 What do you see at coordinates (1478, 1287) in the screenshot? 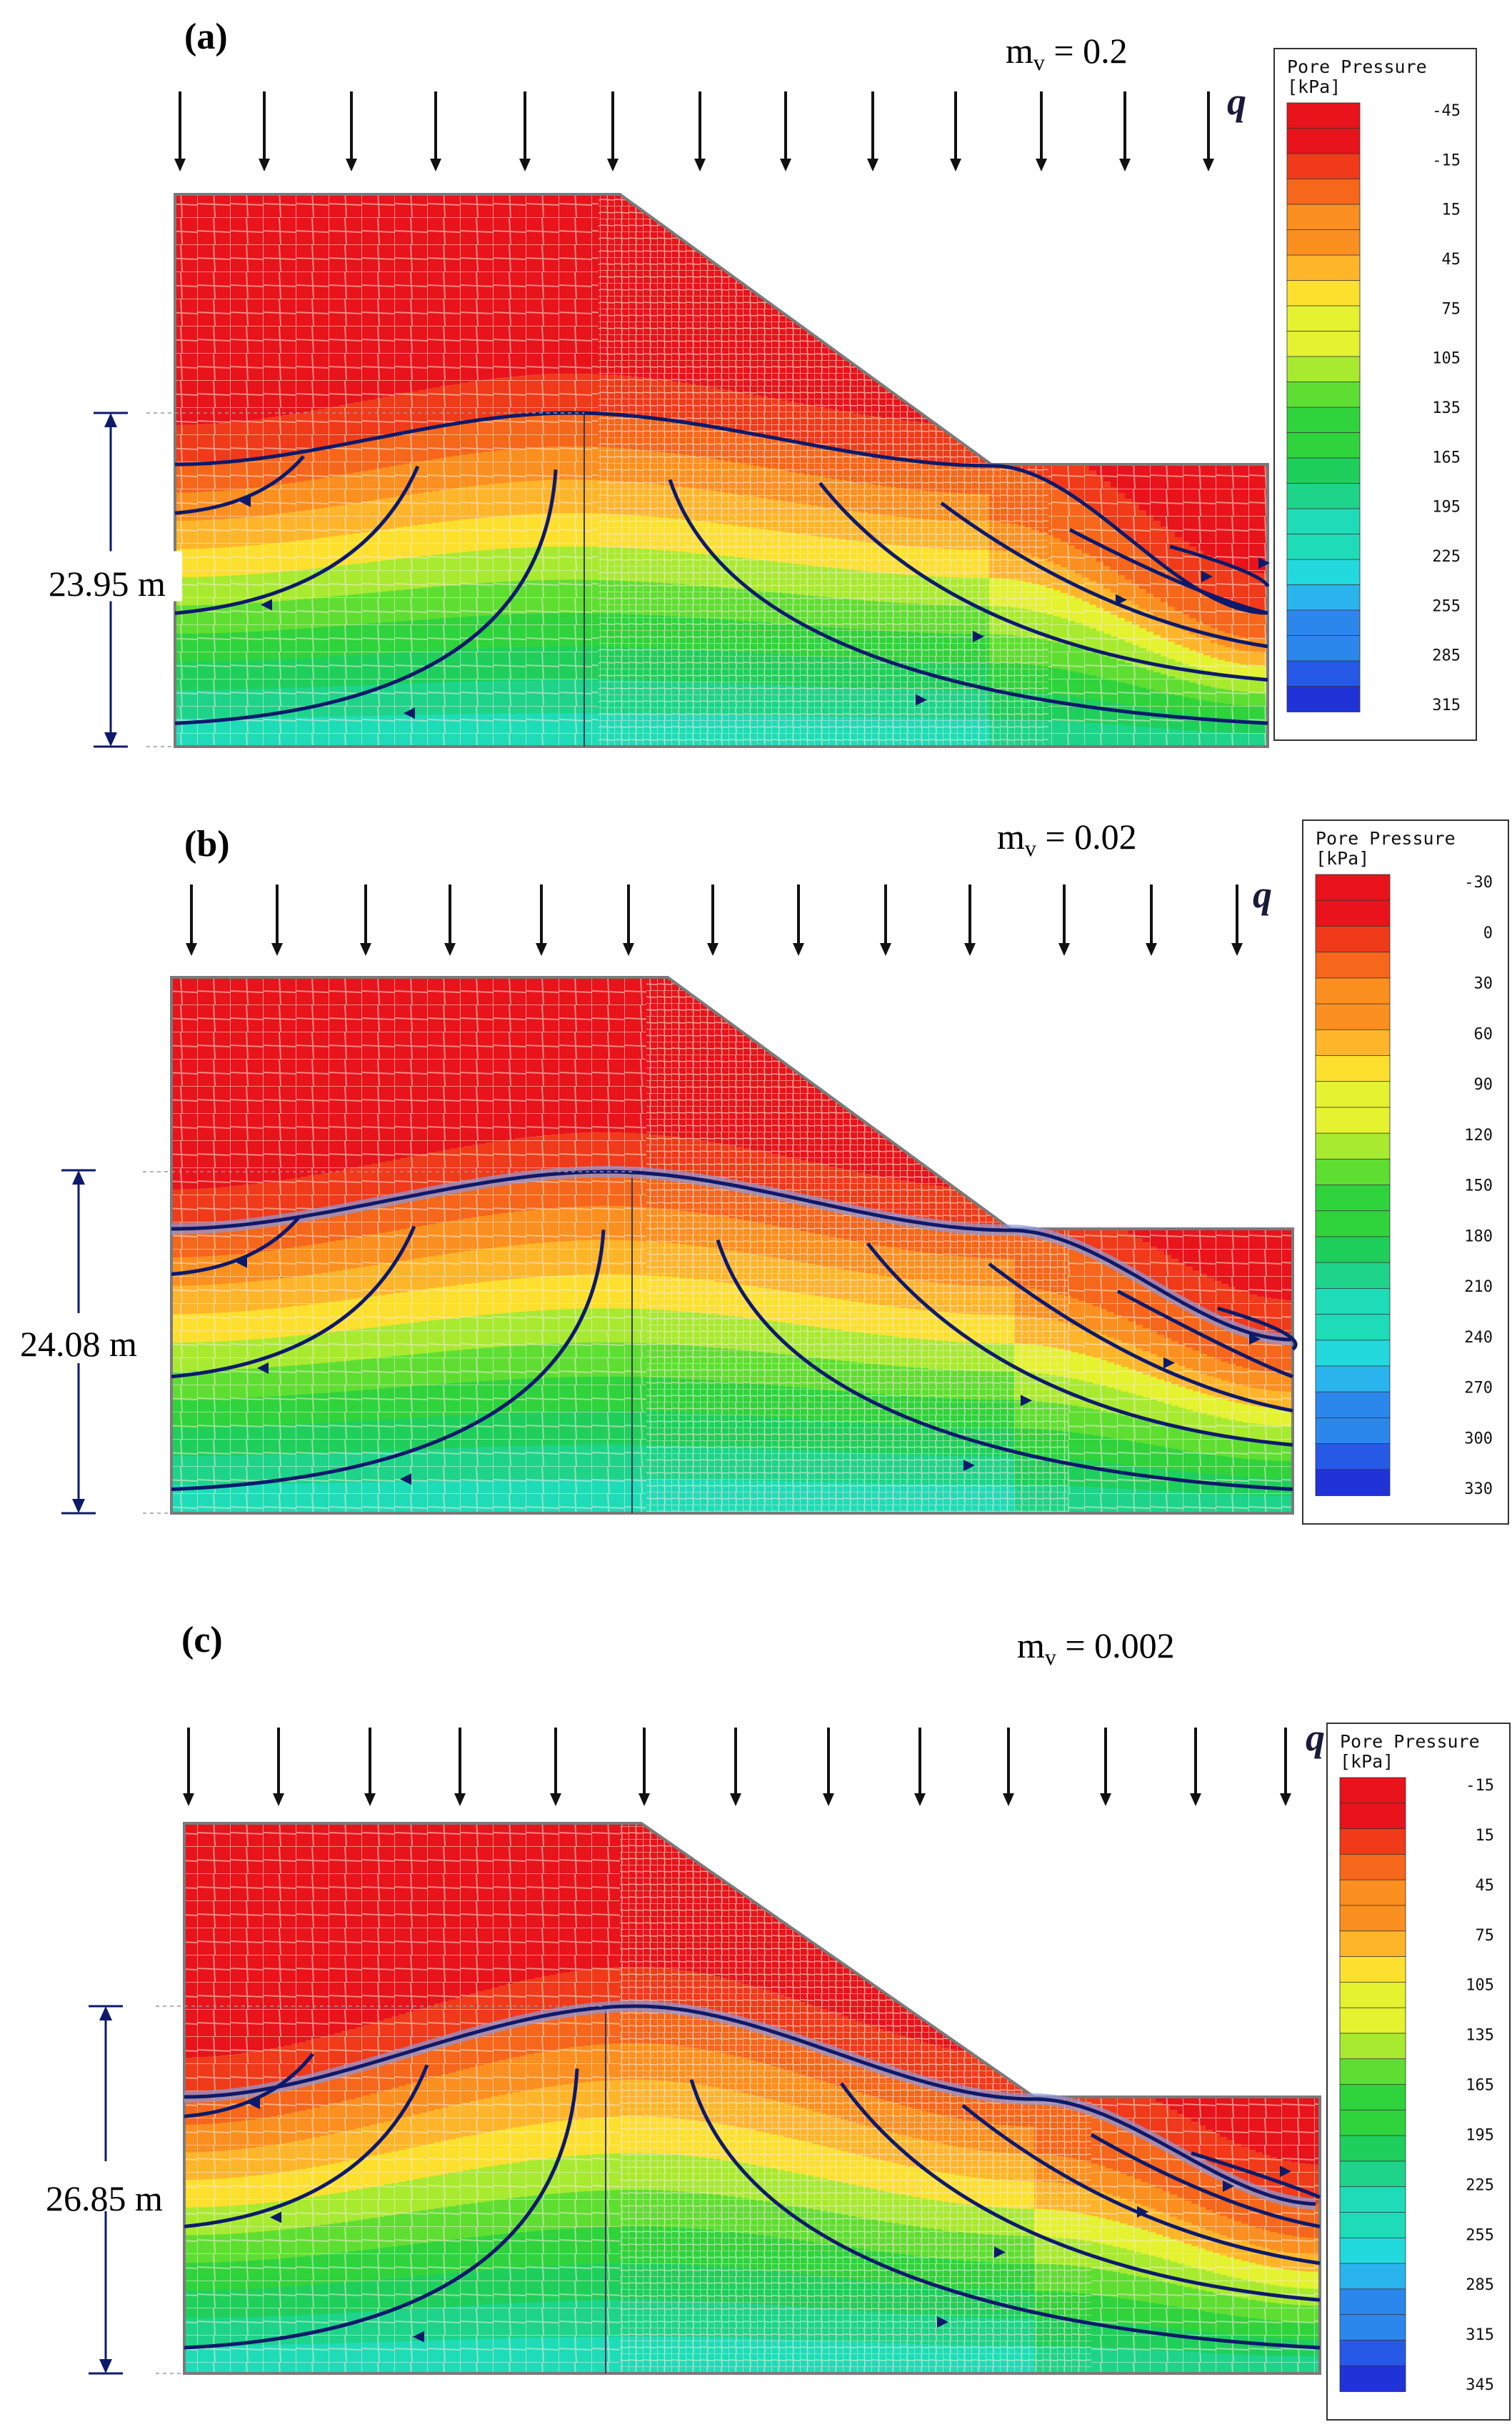
I see `legend-tick-label: 210` at bounding box center [1478, 1287].